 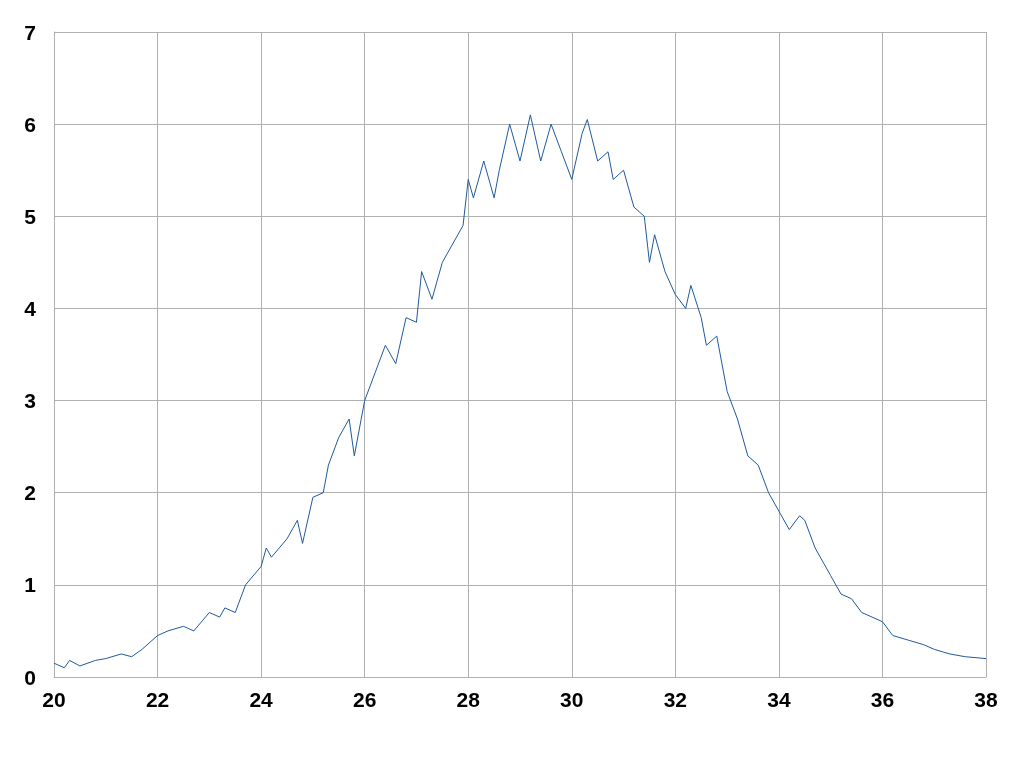 I want to click on x-tick-label: 22, so click(x=157, y=699).